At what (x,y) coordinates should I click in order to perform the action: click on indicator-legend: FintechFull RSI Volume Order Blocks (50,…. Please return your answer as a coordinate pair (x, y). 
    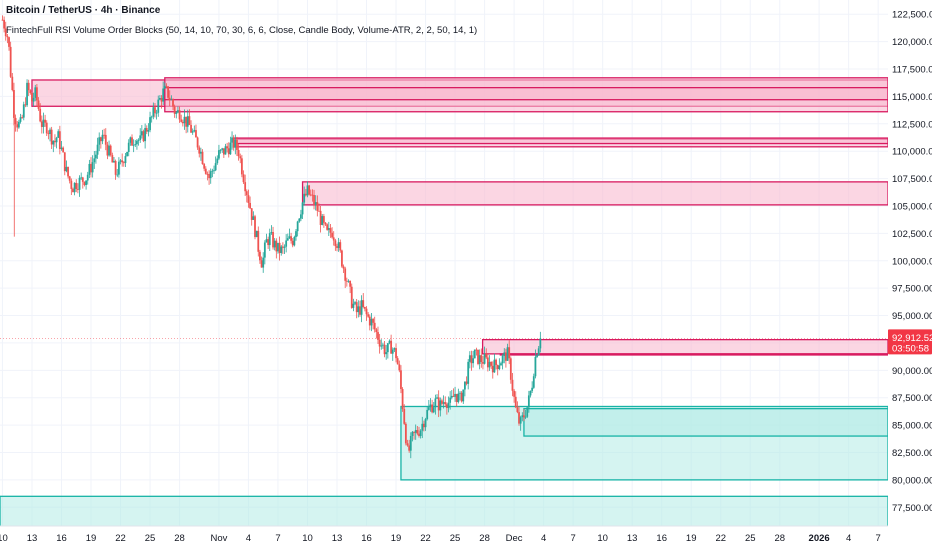
    Looking at the image, I should click on (242, 30).